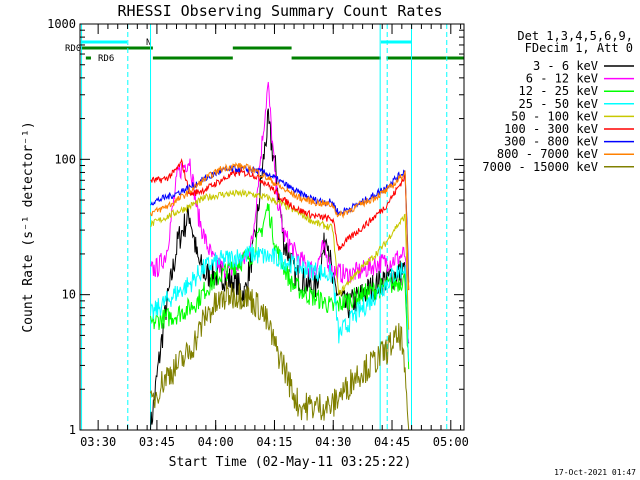 The image size is (640, 480). Describe the element at coordinates (106, 59) in the screenshot. I see `flag-label-rd6: RD6` at that location.